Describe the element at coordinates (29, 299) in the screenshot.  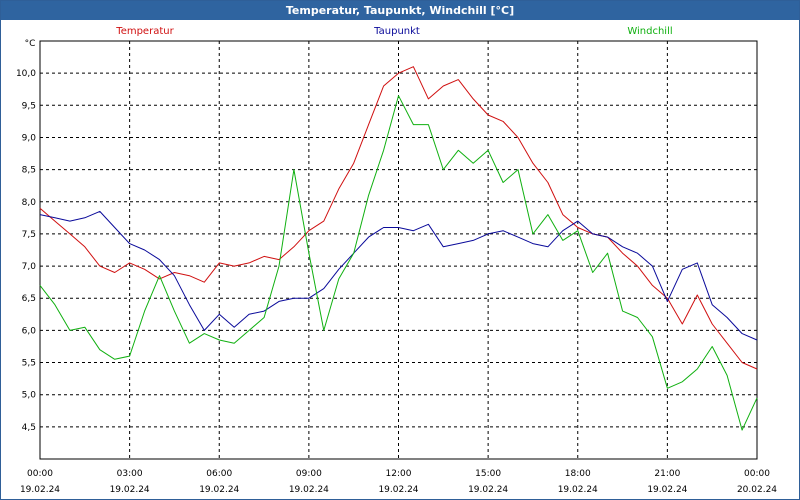
I see `y-tick-label: 6,5` at that location.